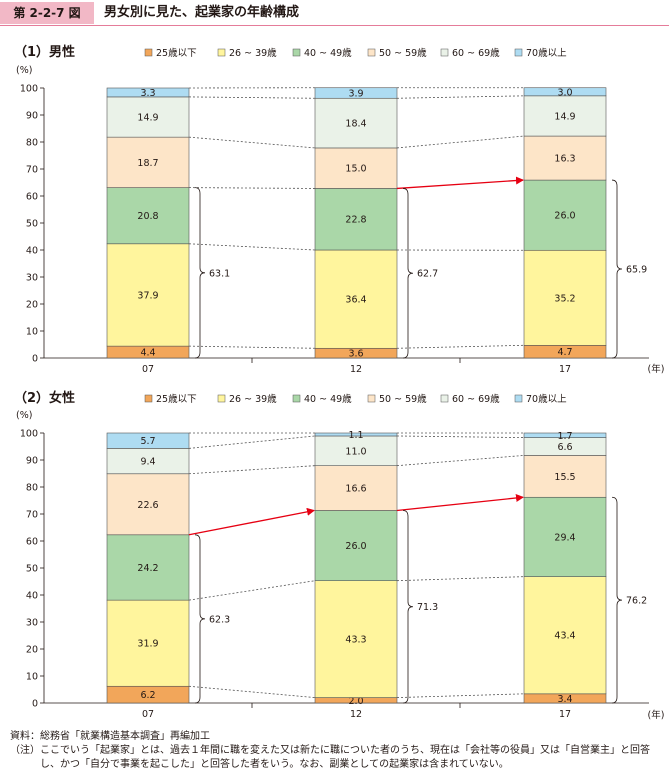 This screenshot has width=669, height=772. Describe the element at coordinates (147, 644) in the screenshot. I see `data-label: 31.9` at that location.